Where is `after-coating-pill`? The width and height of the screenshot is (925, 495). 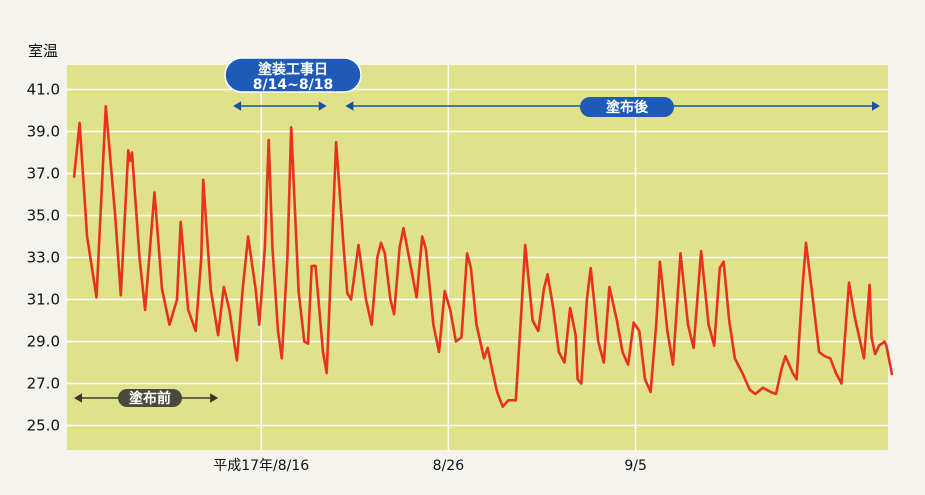 after-coating-pill is located at coordinates (627, 107).